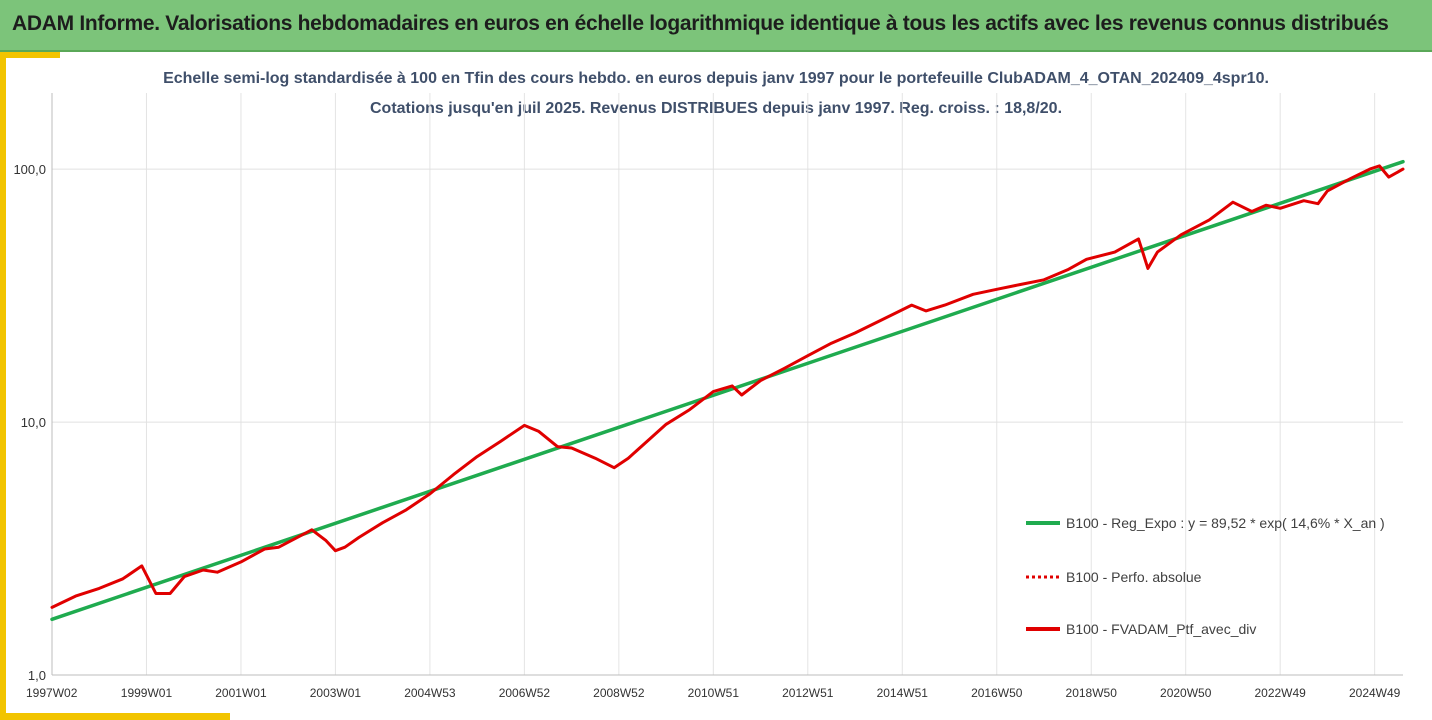 Image resolution: width=1432 pixels, height=720 pixels. What do you see at coordinates (37, 675) in the screenshot?
I see `y-tick-label: 1,0` at bounding box center [37, 675].